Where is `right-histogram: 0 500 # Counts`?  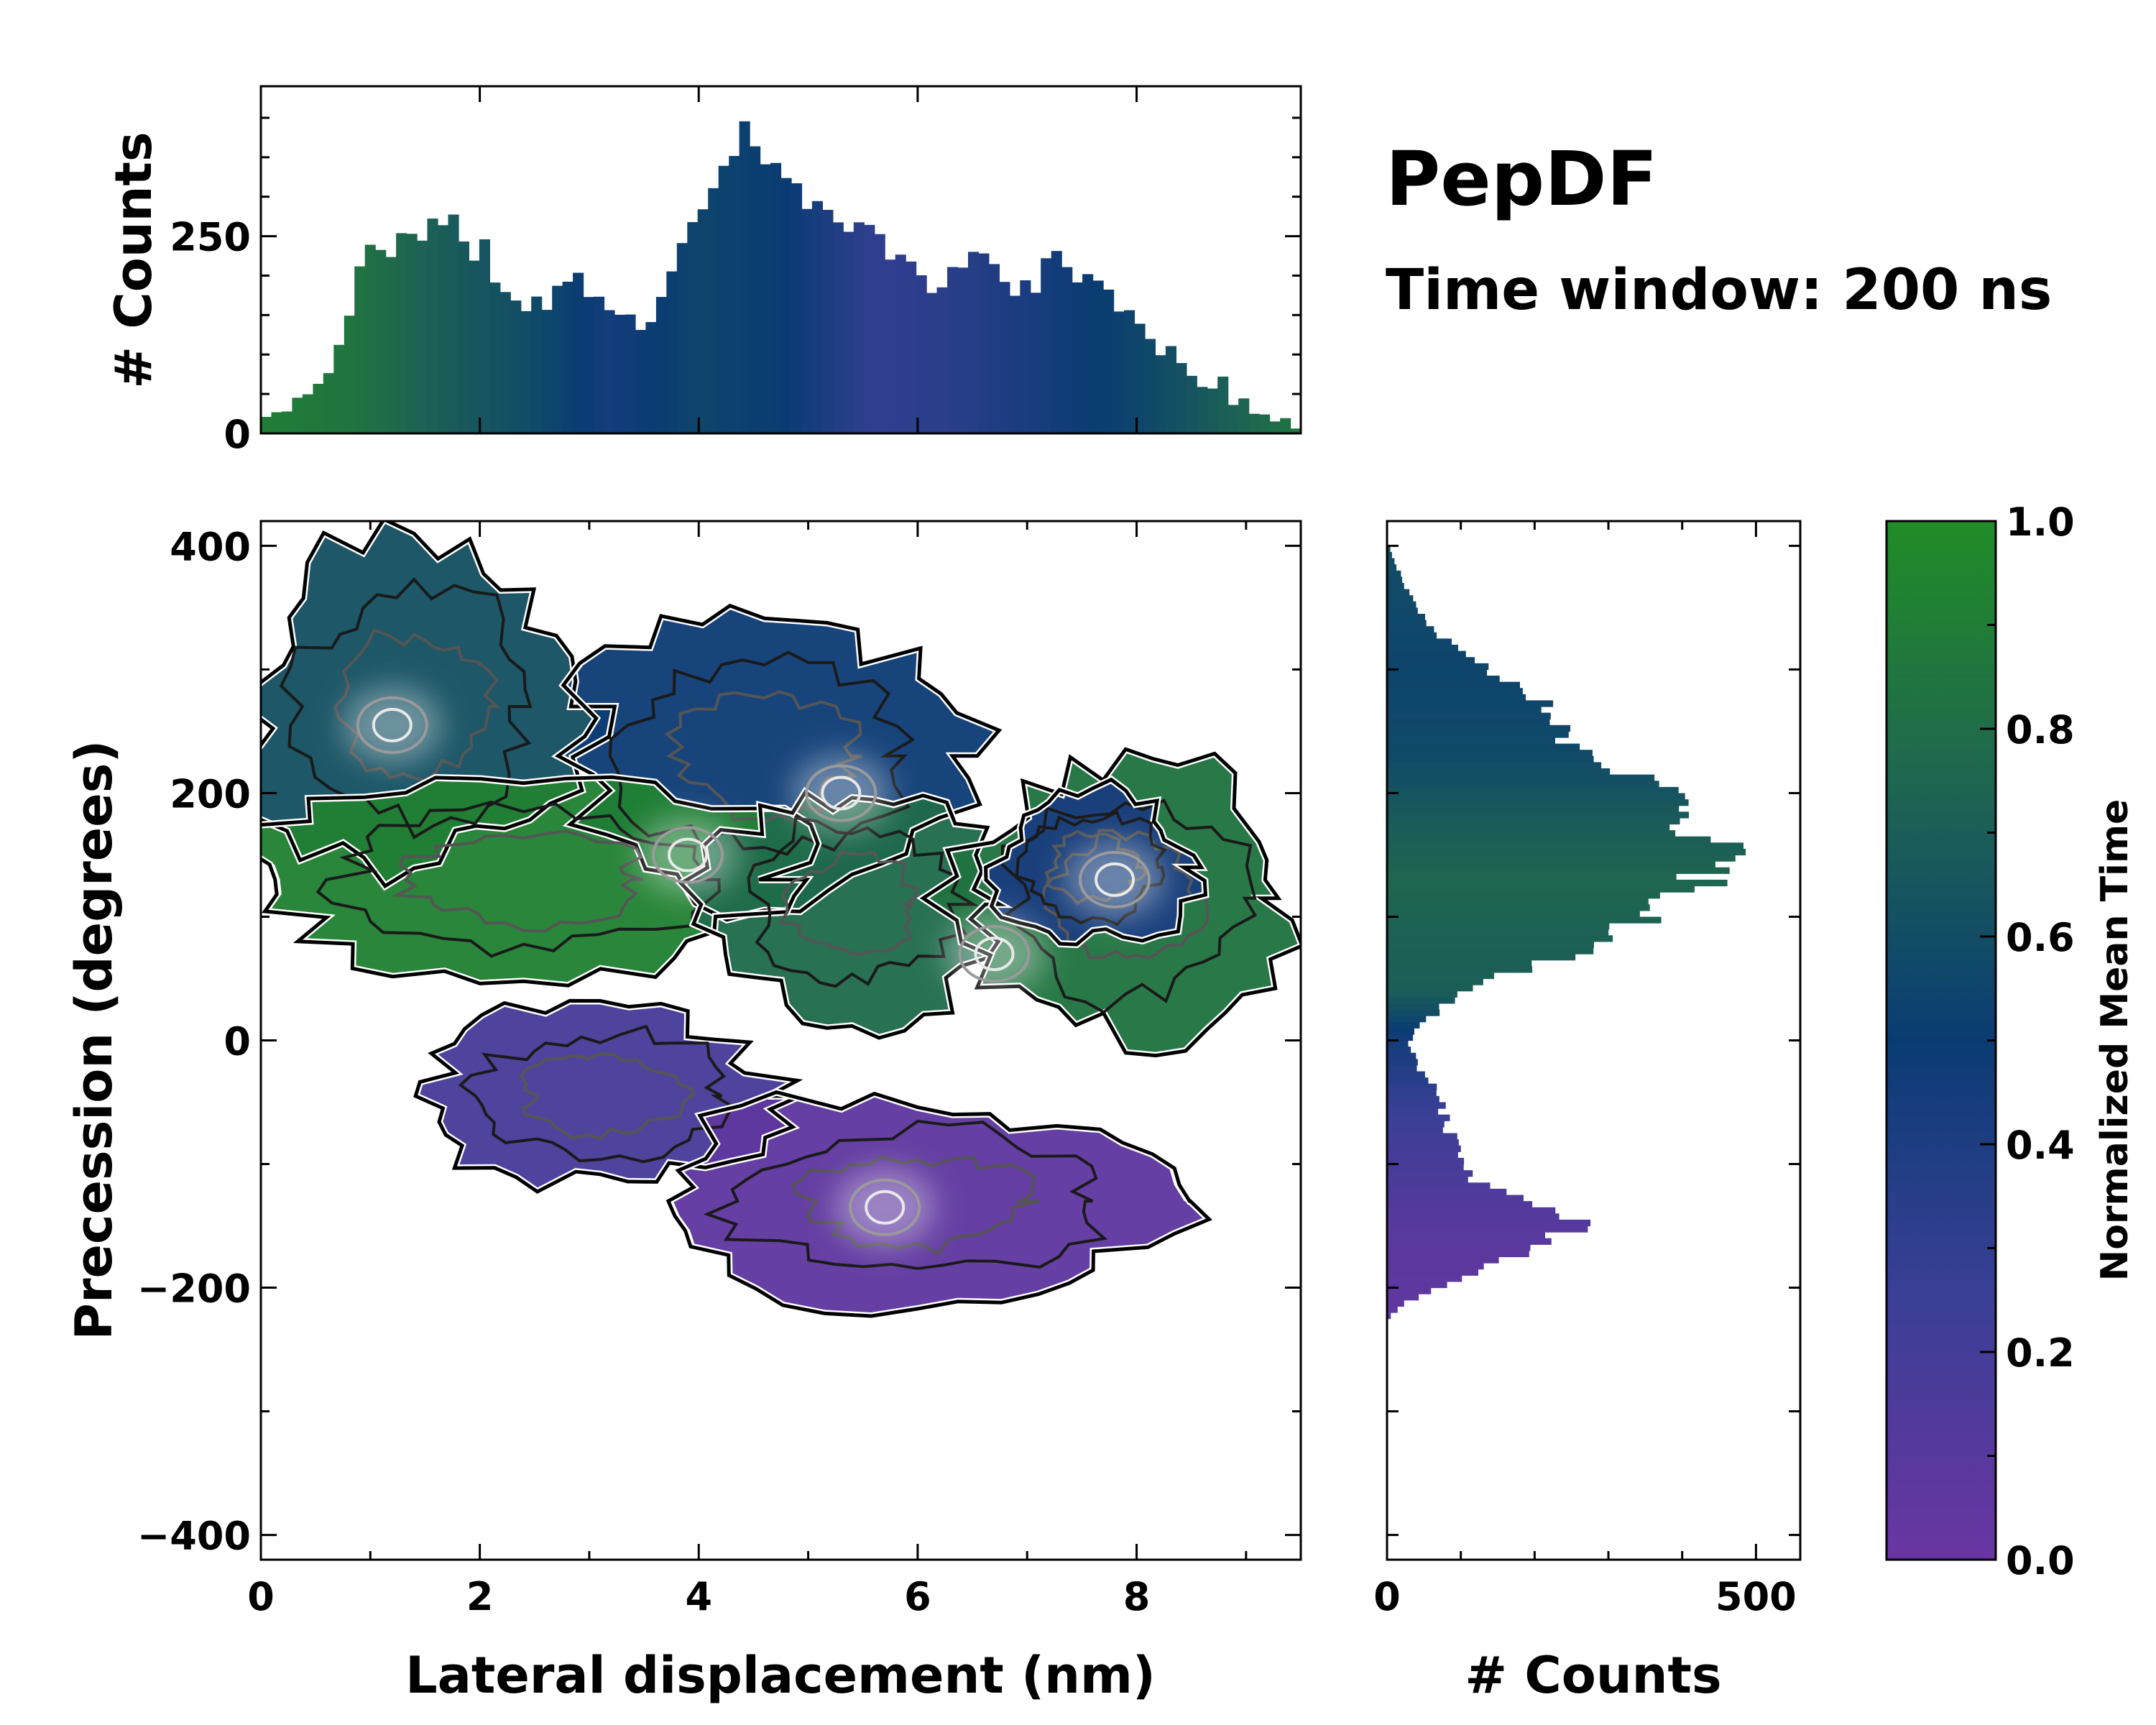 right-histogram: 0 500 # Counts is located at coordinates (1587, 1112).